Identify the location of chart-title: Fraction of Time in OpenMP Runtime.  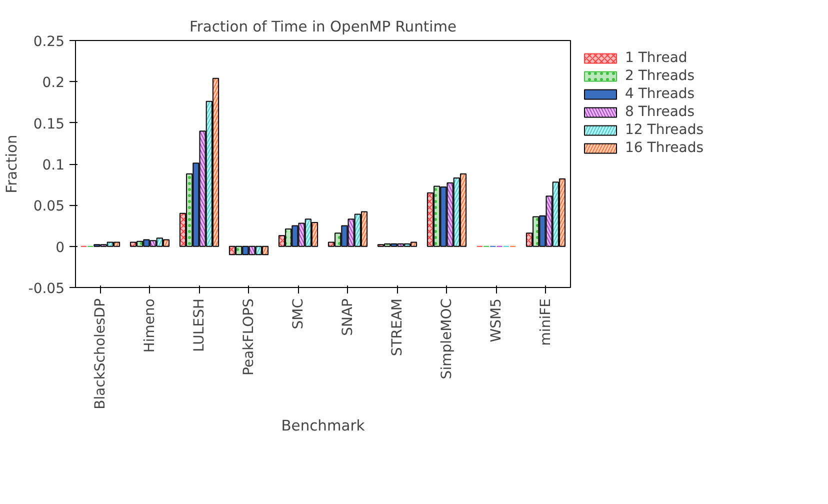
(323, 27).